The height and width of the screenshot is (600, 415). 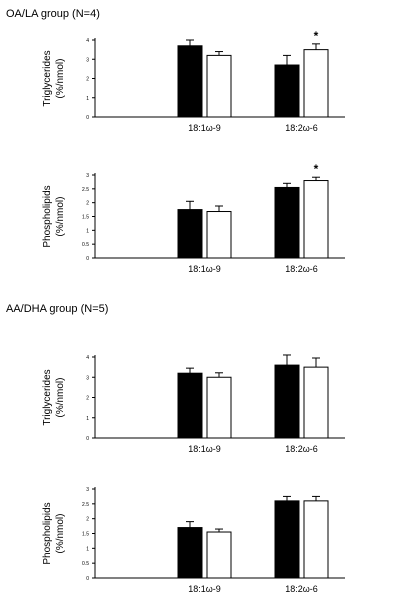 What do you see at coordinates (57, 309) in the screenshot?
I see `group-title-aa-dha: AA/DHA group (N=5)` at bounding box center [57, 309].